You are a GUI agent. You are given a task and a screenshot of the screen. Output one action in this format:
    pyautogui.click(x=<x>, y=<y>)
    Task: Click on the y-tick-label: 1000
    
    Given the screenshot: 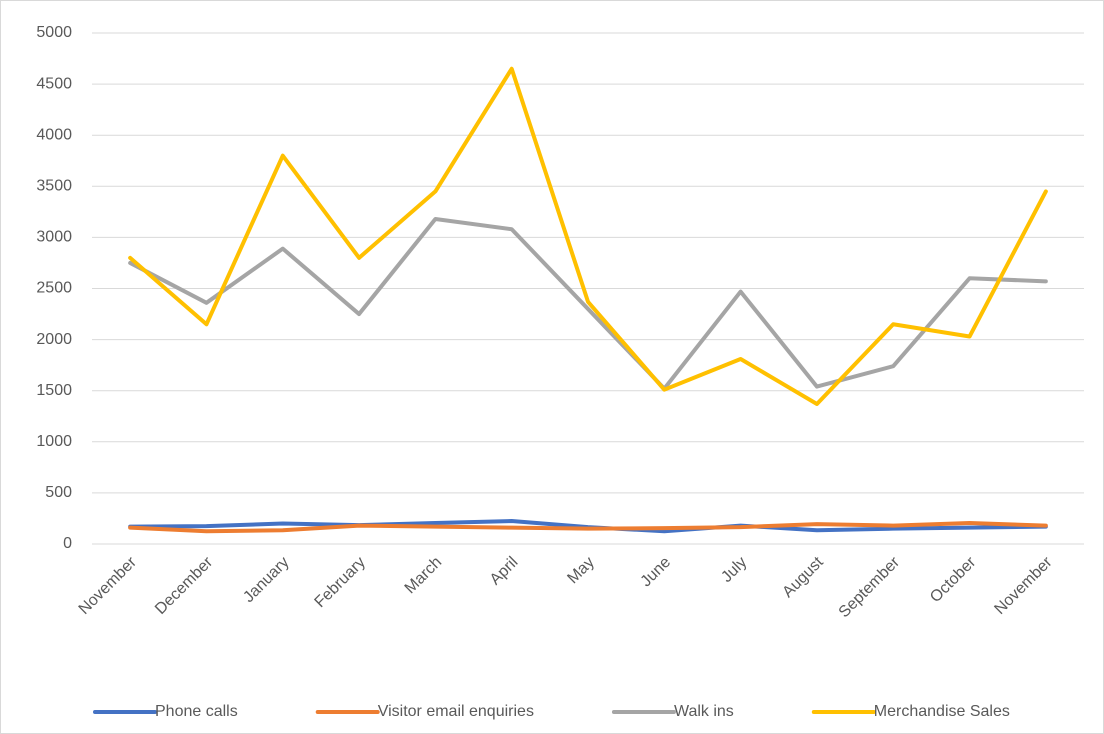 What is the action you would take?
    pyautogui.click(x=54, y=441)
    